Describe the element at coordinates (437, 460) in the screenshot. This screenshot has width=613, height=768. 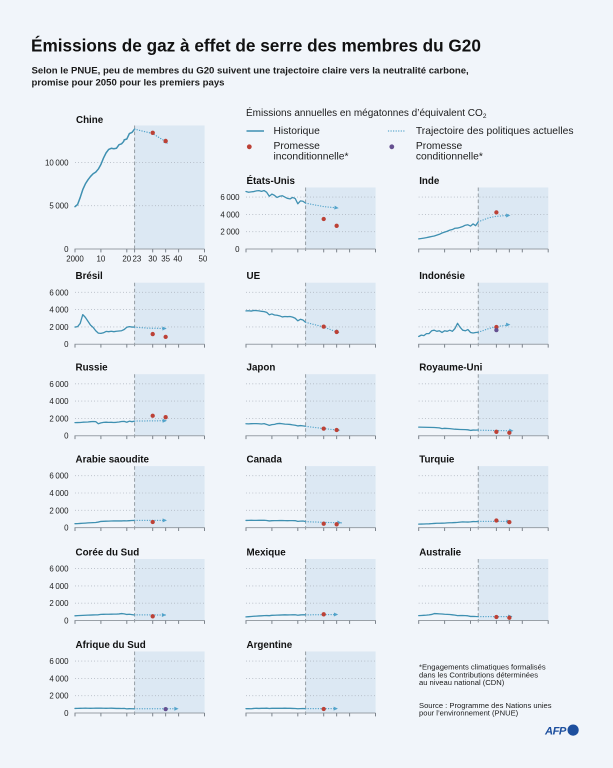
I see `svg-text: Turquie` at that location.